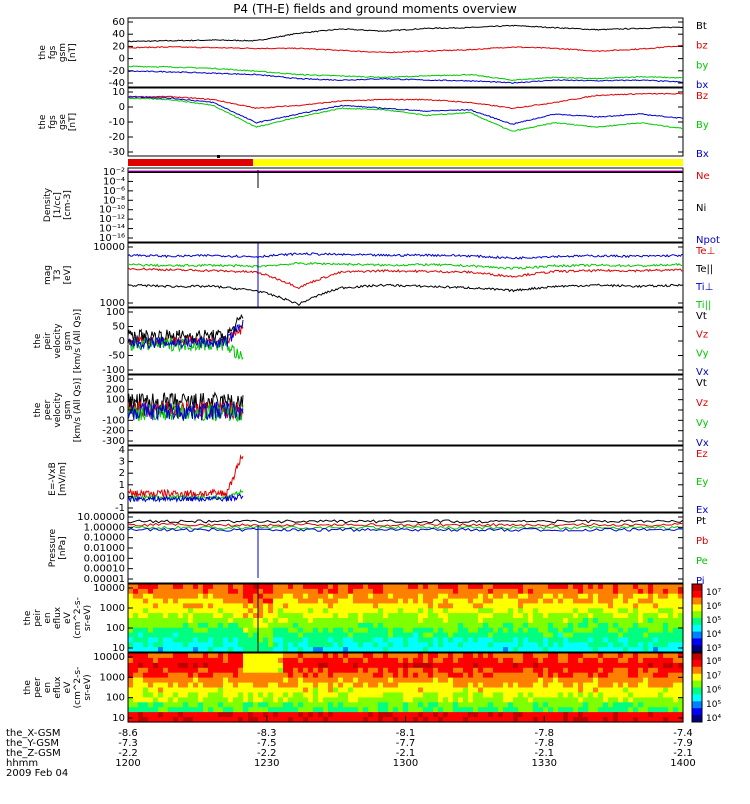 The width and height of the screenshot is (750, 804). What do you see at coordinates (58, 410) in the screenshot?
I see `y-axis-label: velocity` at bounding box center [58, 410].